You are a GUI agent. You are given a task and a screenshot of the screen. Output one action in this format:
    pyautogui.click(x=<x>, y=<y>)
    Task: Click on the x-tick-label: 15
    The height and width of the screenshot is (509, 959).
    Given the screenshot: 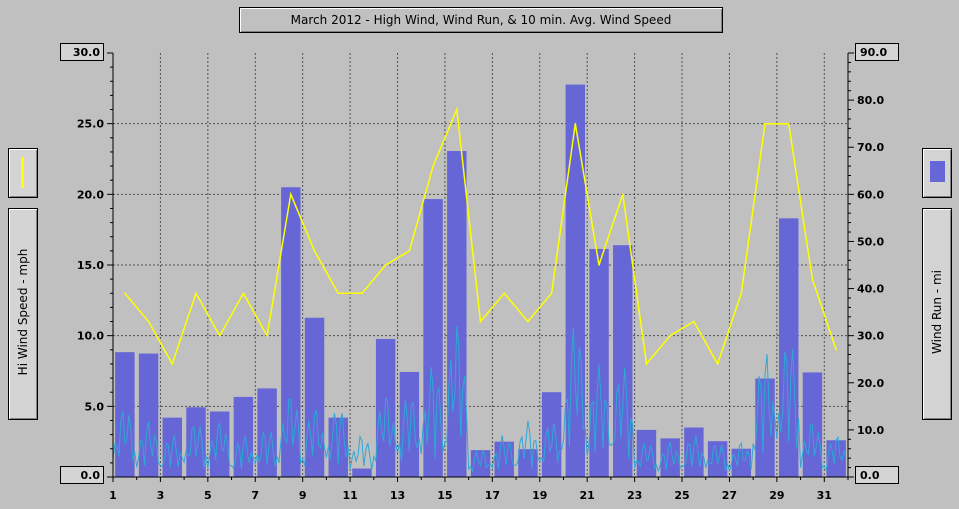 What is the action you would take?
    pyautogui.click(x=444, y=495)
    